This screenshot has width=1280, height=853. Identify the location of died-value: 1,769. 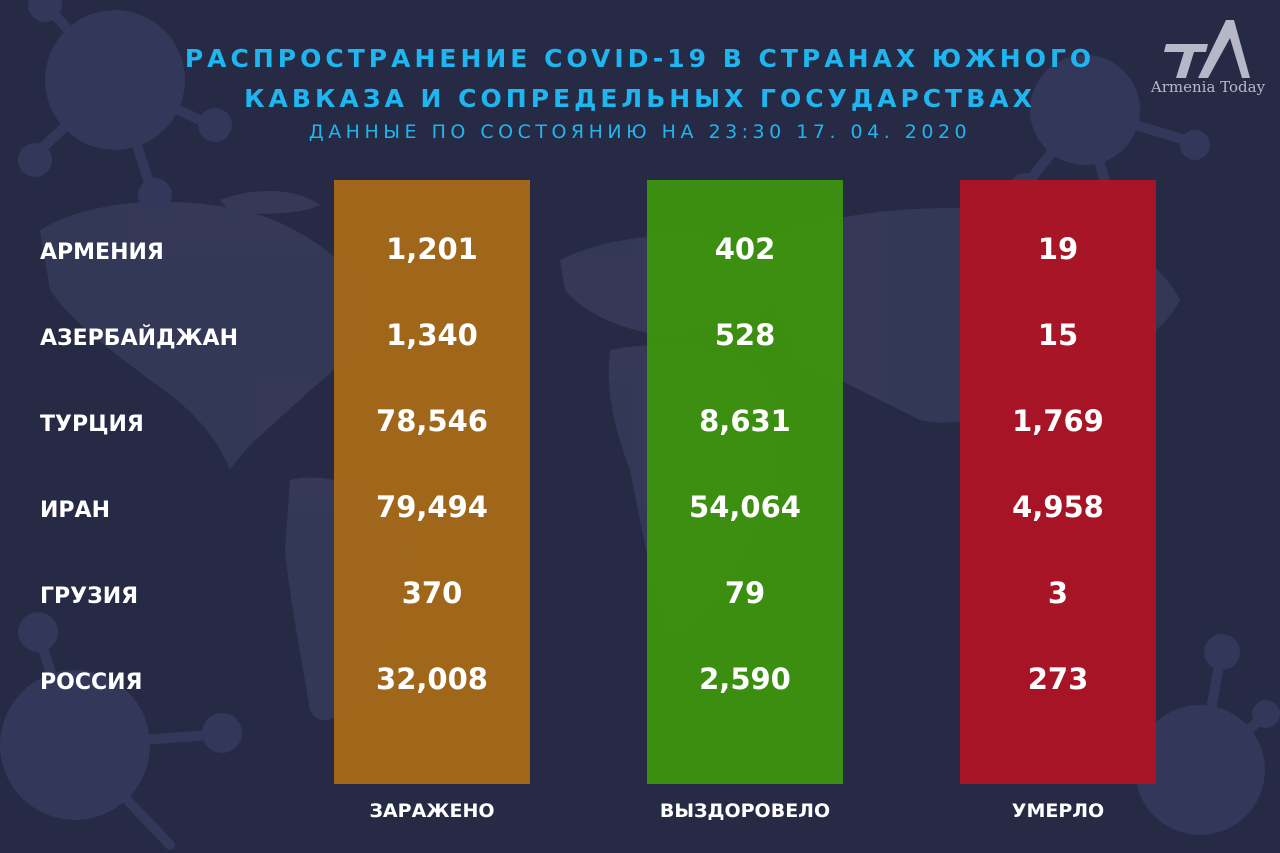
(1058, 421).